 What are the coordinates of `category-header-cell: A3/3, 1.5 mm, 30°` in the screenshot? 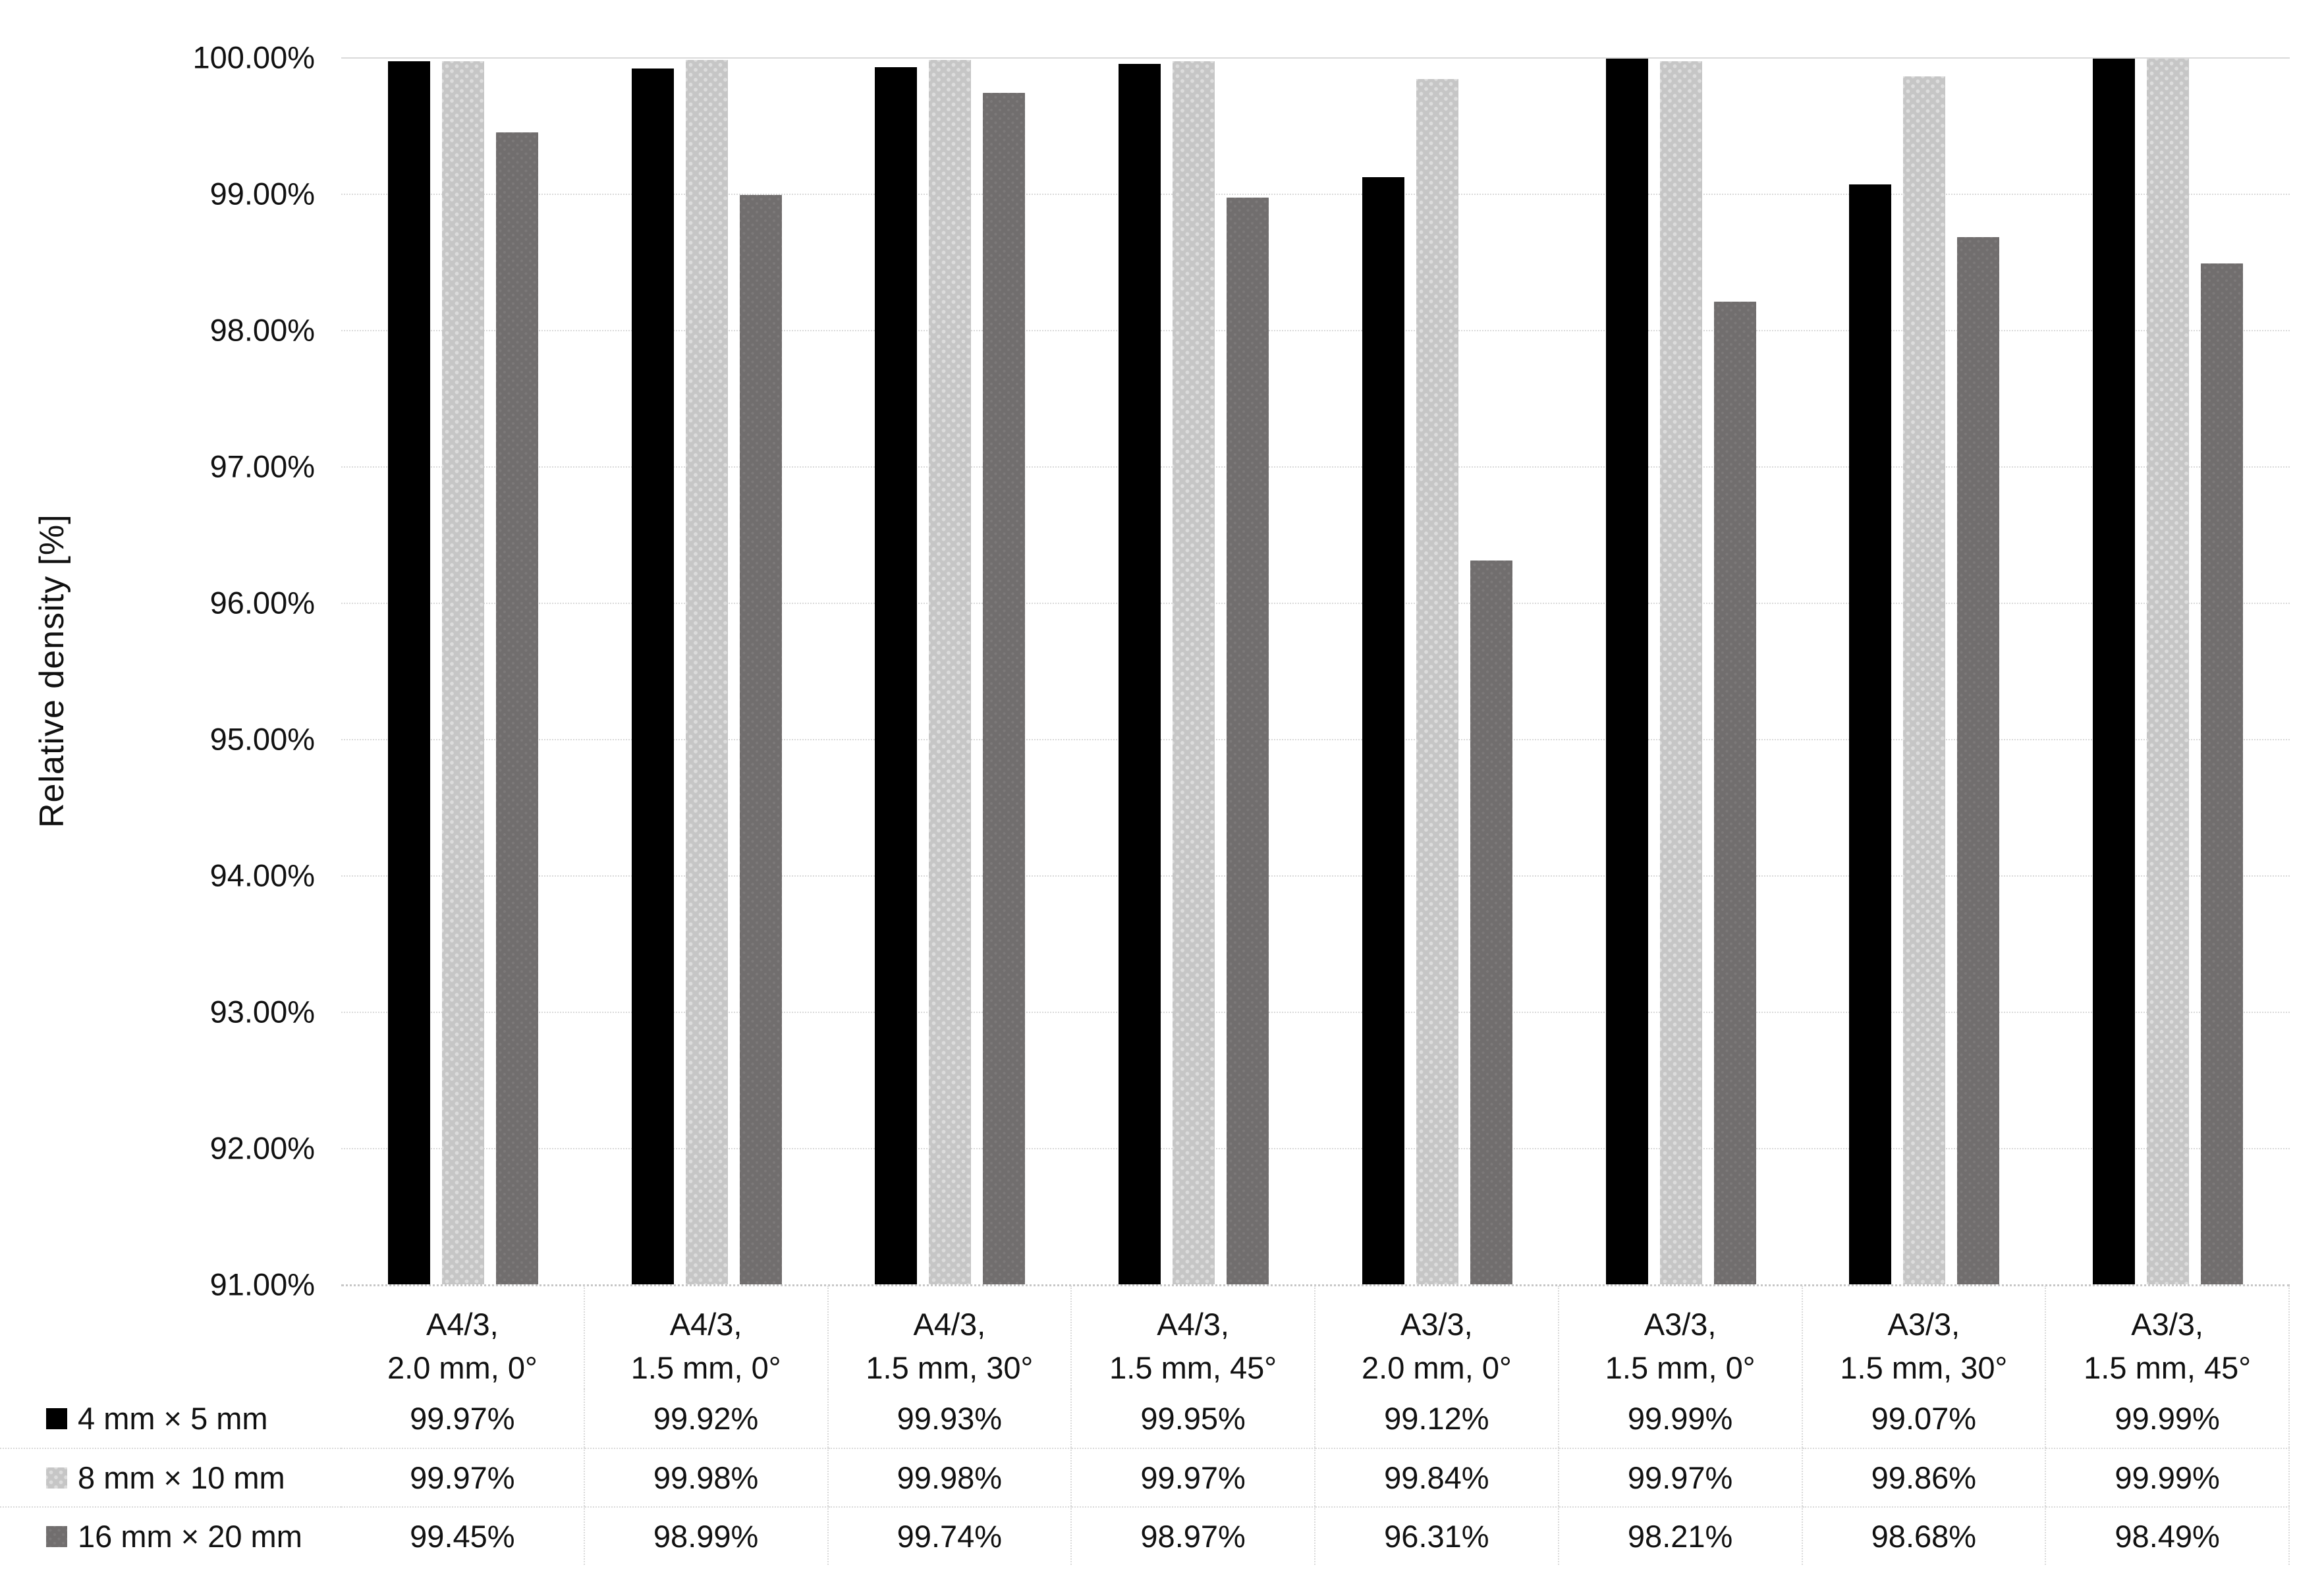 It's located at (1925, 1337).